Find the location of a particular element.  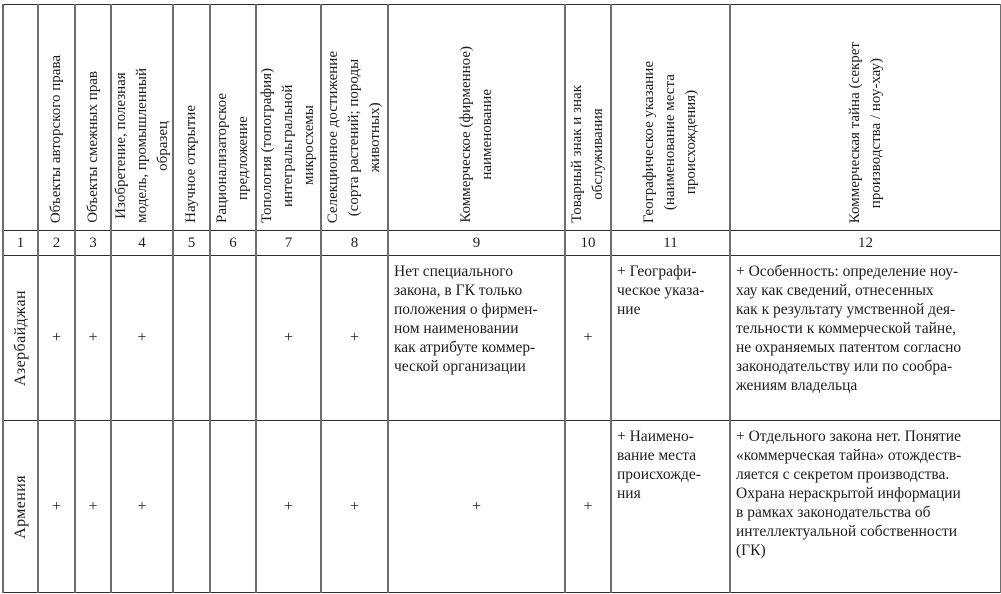

cell-note: + Географи- ческое указа- ние is located at coordinates (670, 338).